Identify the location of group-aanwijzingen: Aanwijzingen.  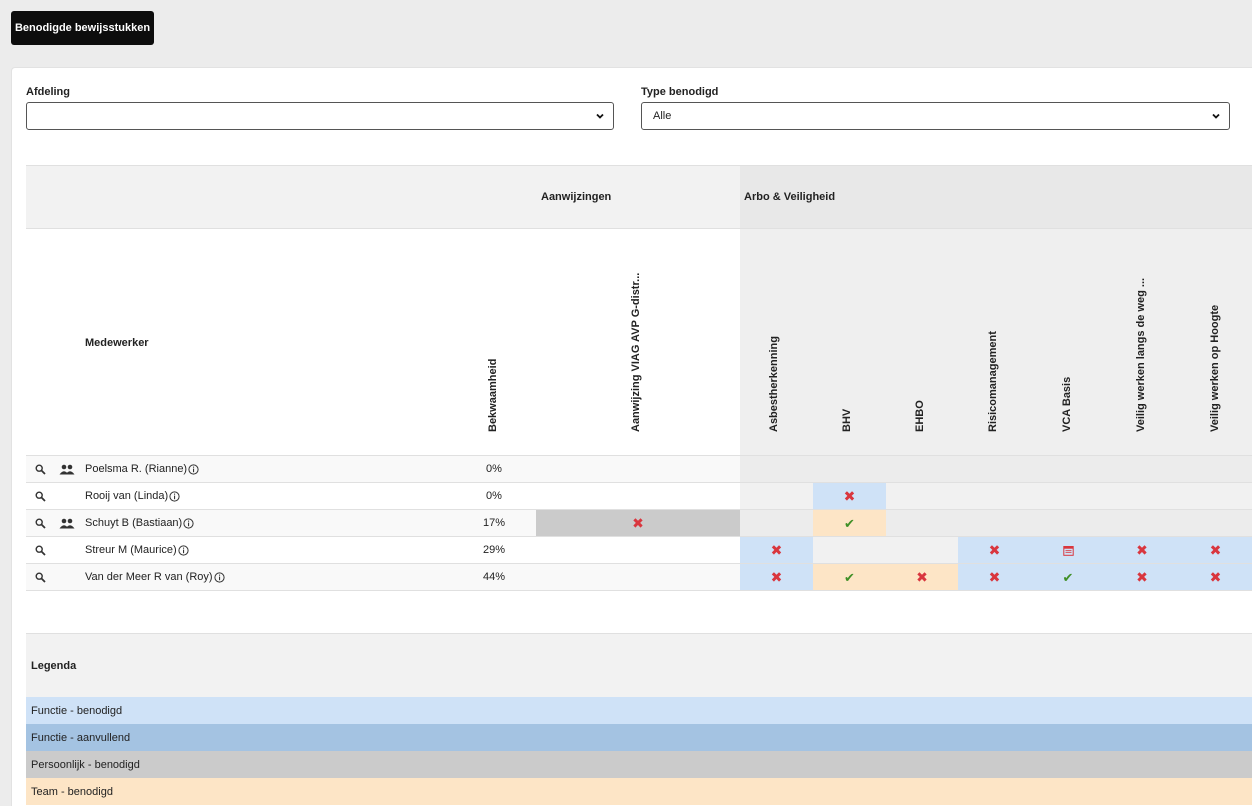
(576, 197).